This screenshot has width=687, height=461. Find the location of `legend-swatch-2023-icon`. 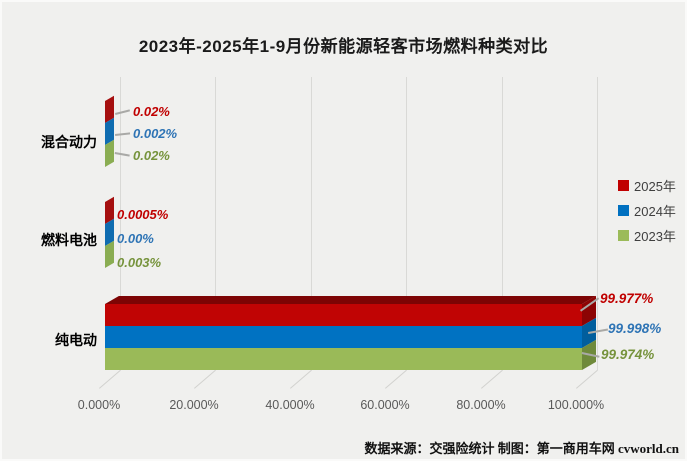

legend-swatch-2023-icon is located at coordinates (623, 235).